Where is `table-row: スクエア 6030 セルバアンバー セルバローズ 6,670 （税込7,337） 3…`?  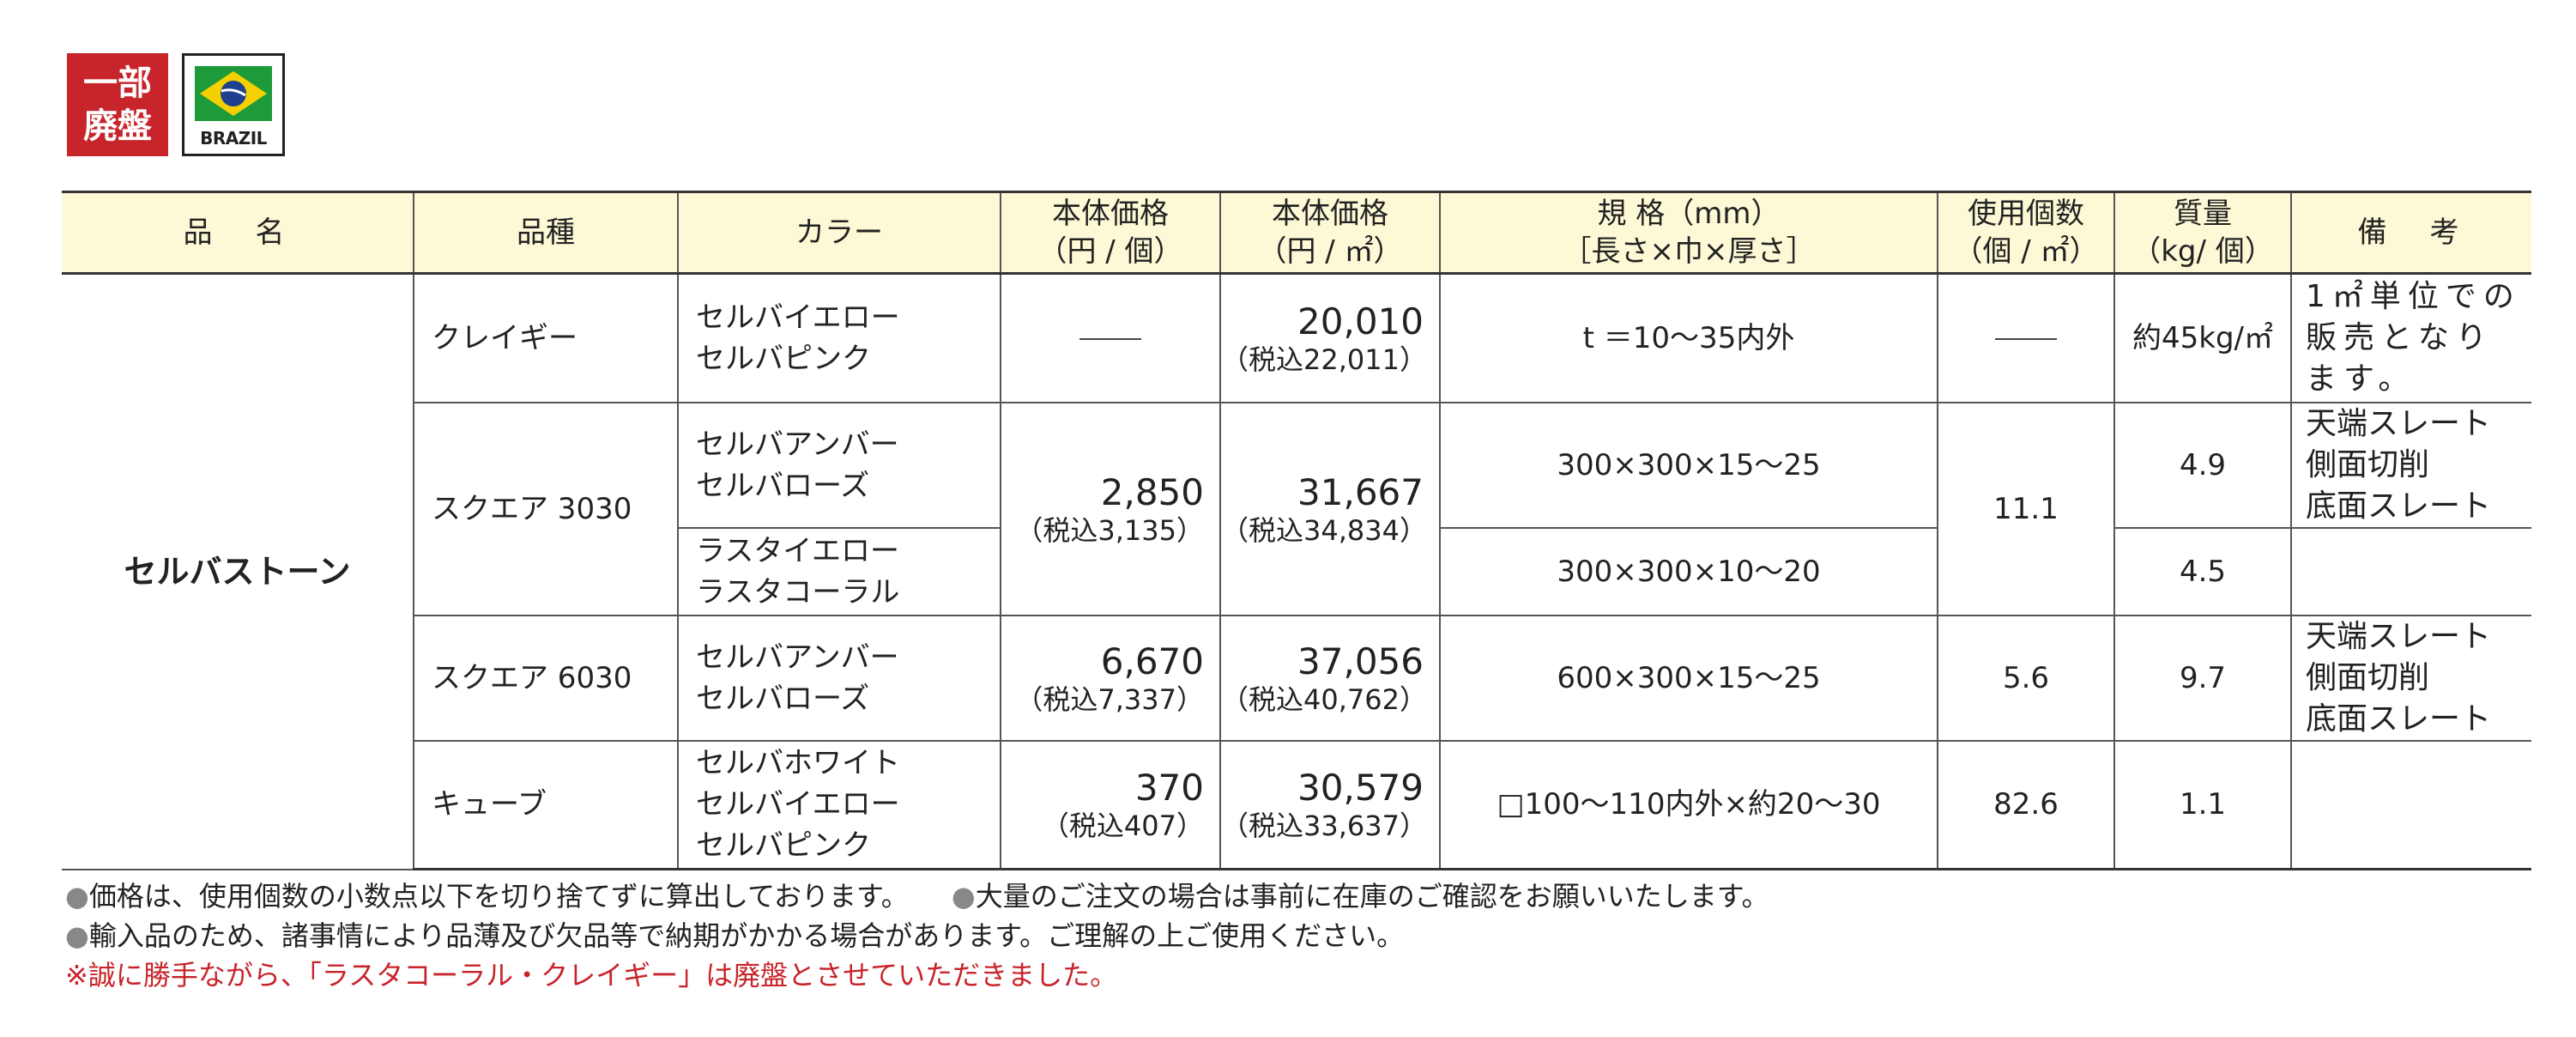
table-row: スクエア 6030 セルバアンバー セルバローズ 6,670 （税込7,337） 3… is located at coordinates (1296, 678).